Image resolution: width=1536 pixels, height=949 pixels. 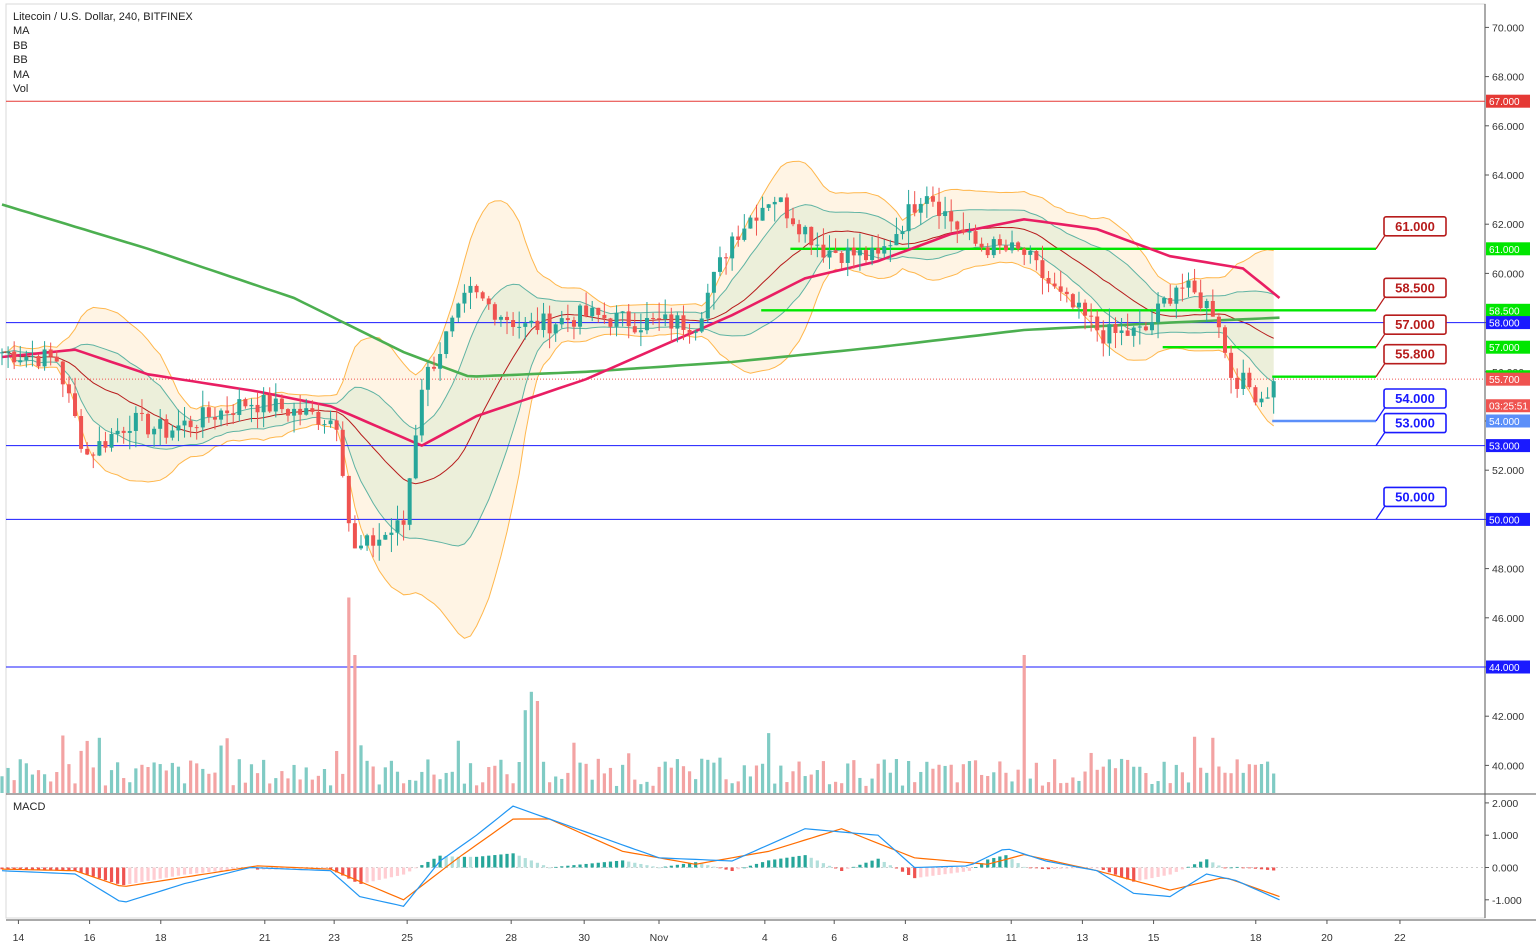 I want to click on time-tick-label: 25, so click(x=407, y=938).